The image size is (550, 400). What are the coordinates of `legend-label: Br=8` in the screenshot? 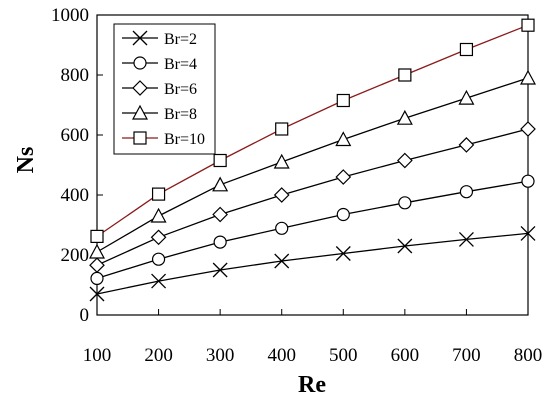 It's located at (180, 114).